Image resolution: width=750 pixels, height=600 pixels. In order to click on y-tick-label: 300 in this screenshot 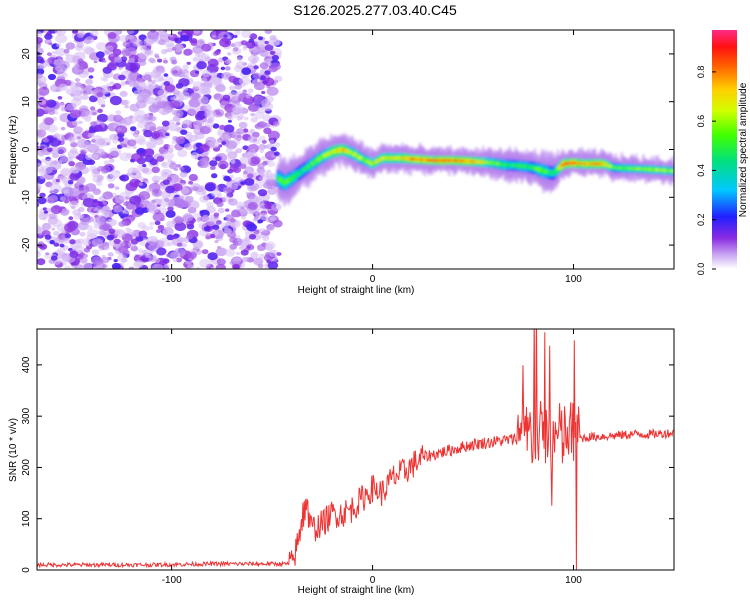, I will do `click(26, 415)`.